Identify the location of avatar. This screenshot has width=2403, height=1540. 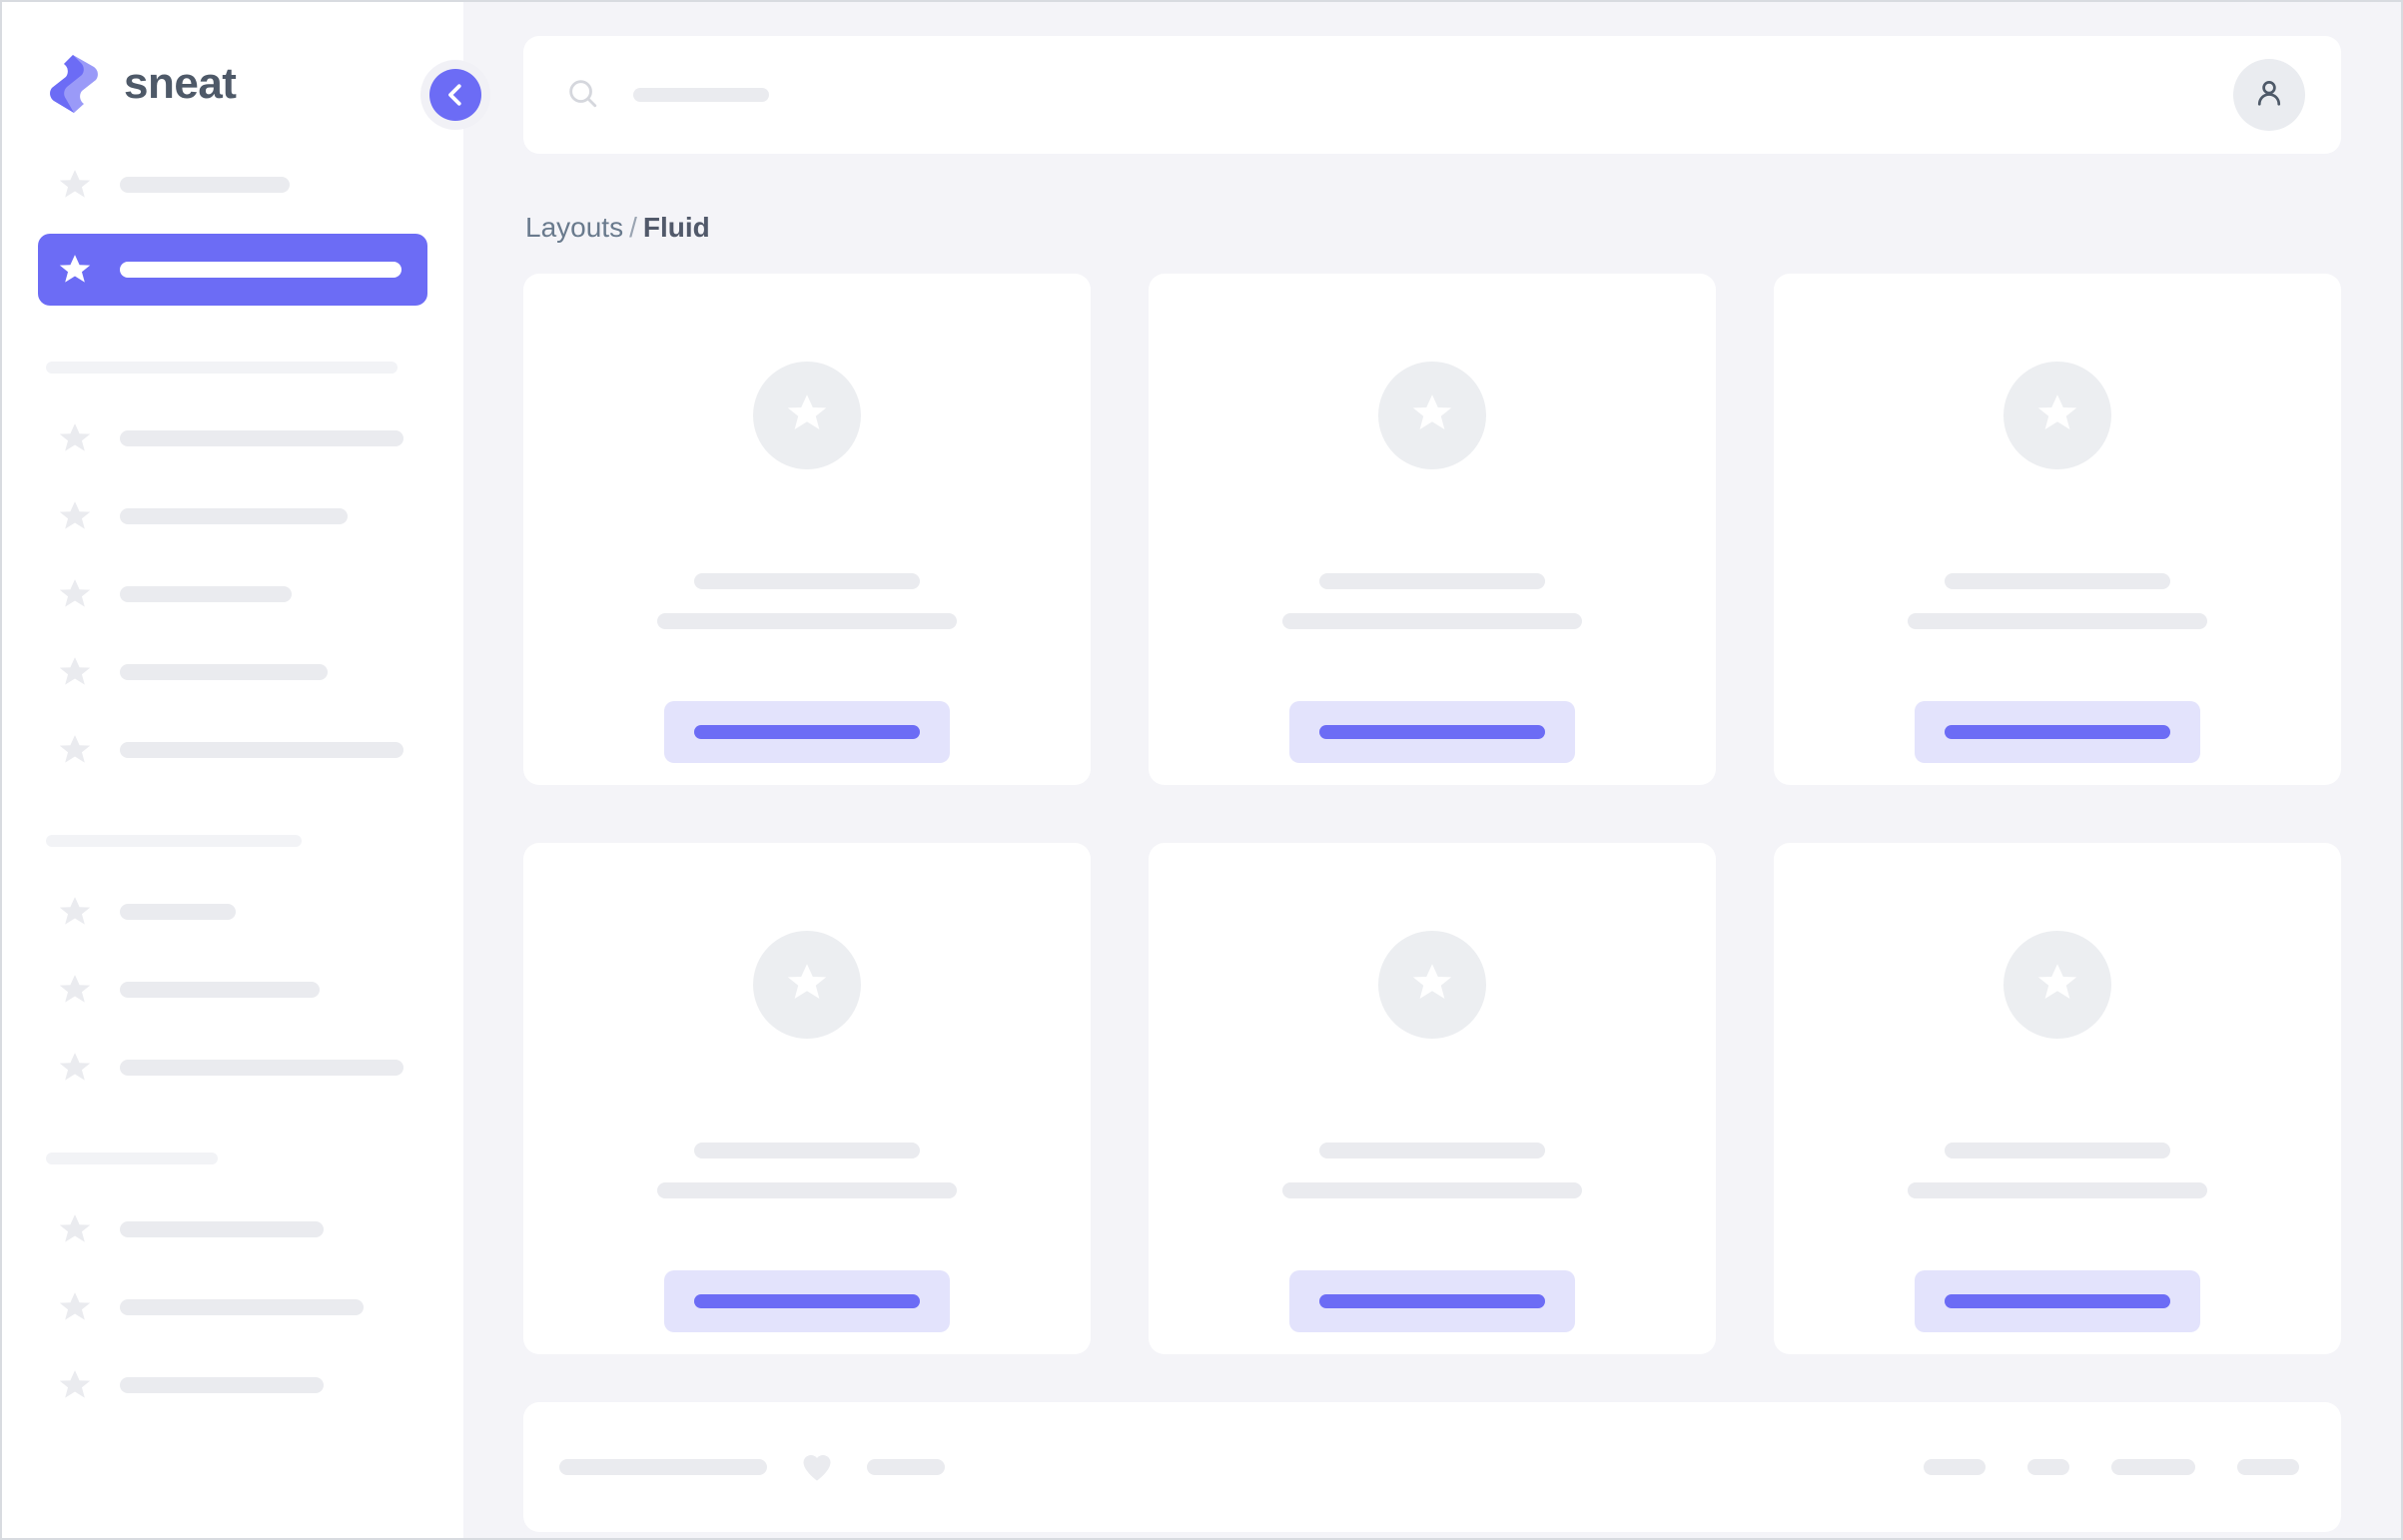
(2269, 95).